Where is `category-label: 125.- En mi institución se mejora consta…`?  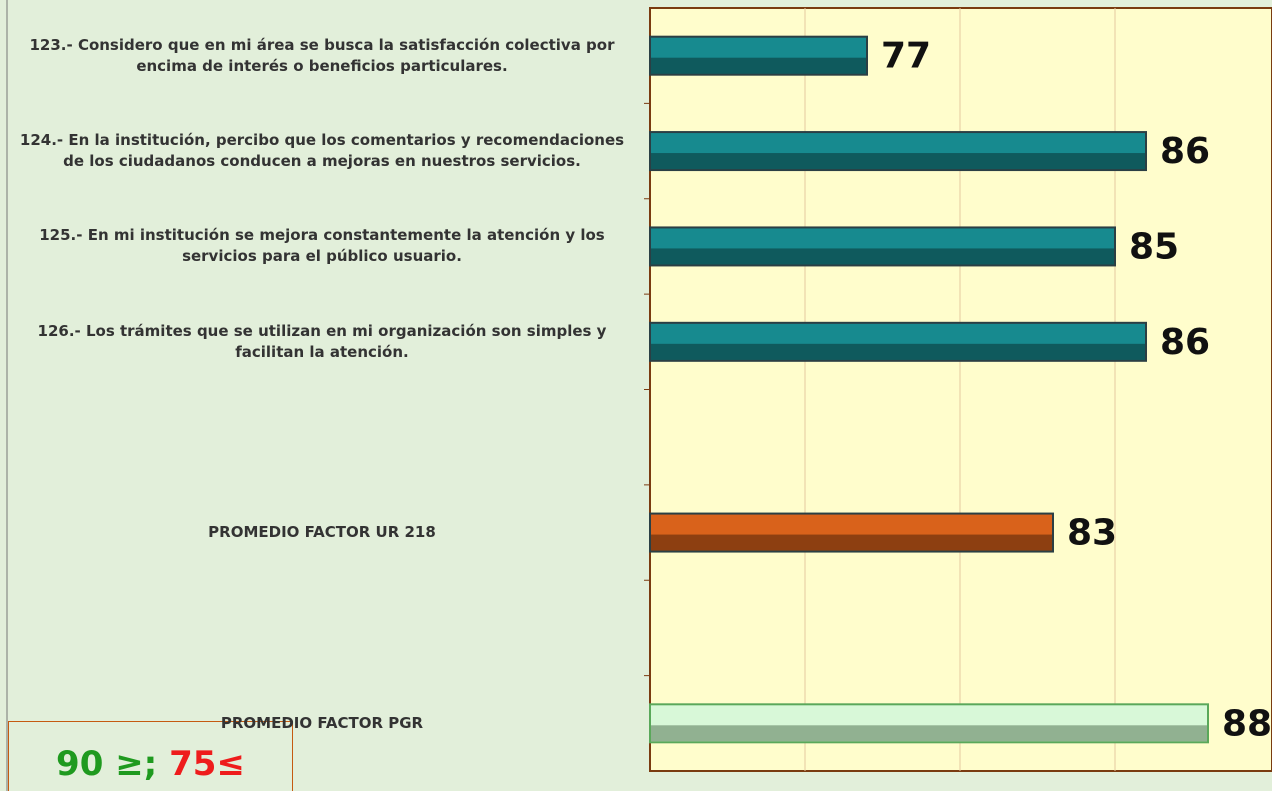
category-label: 125.- En mi institución se mejora consta… is located at coordinates (322, 246).